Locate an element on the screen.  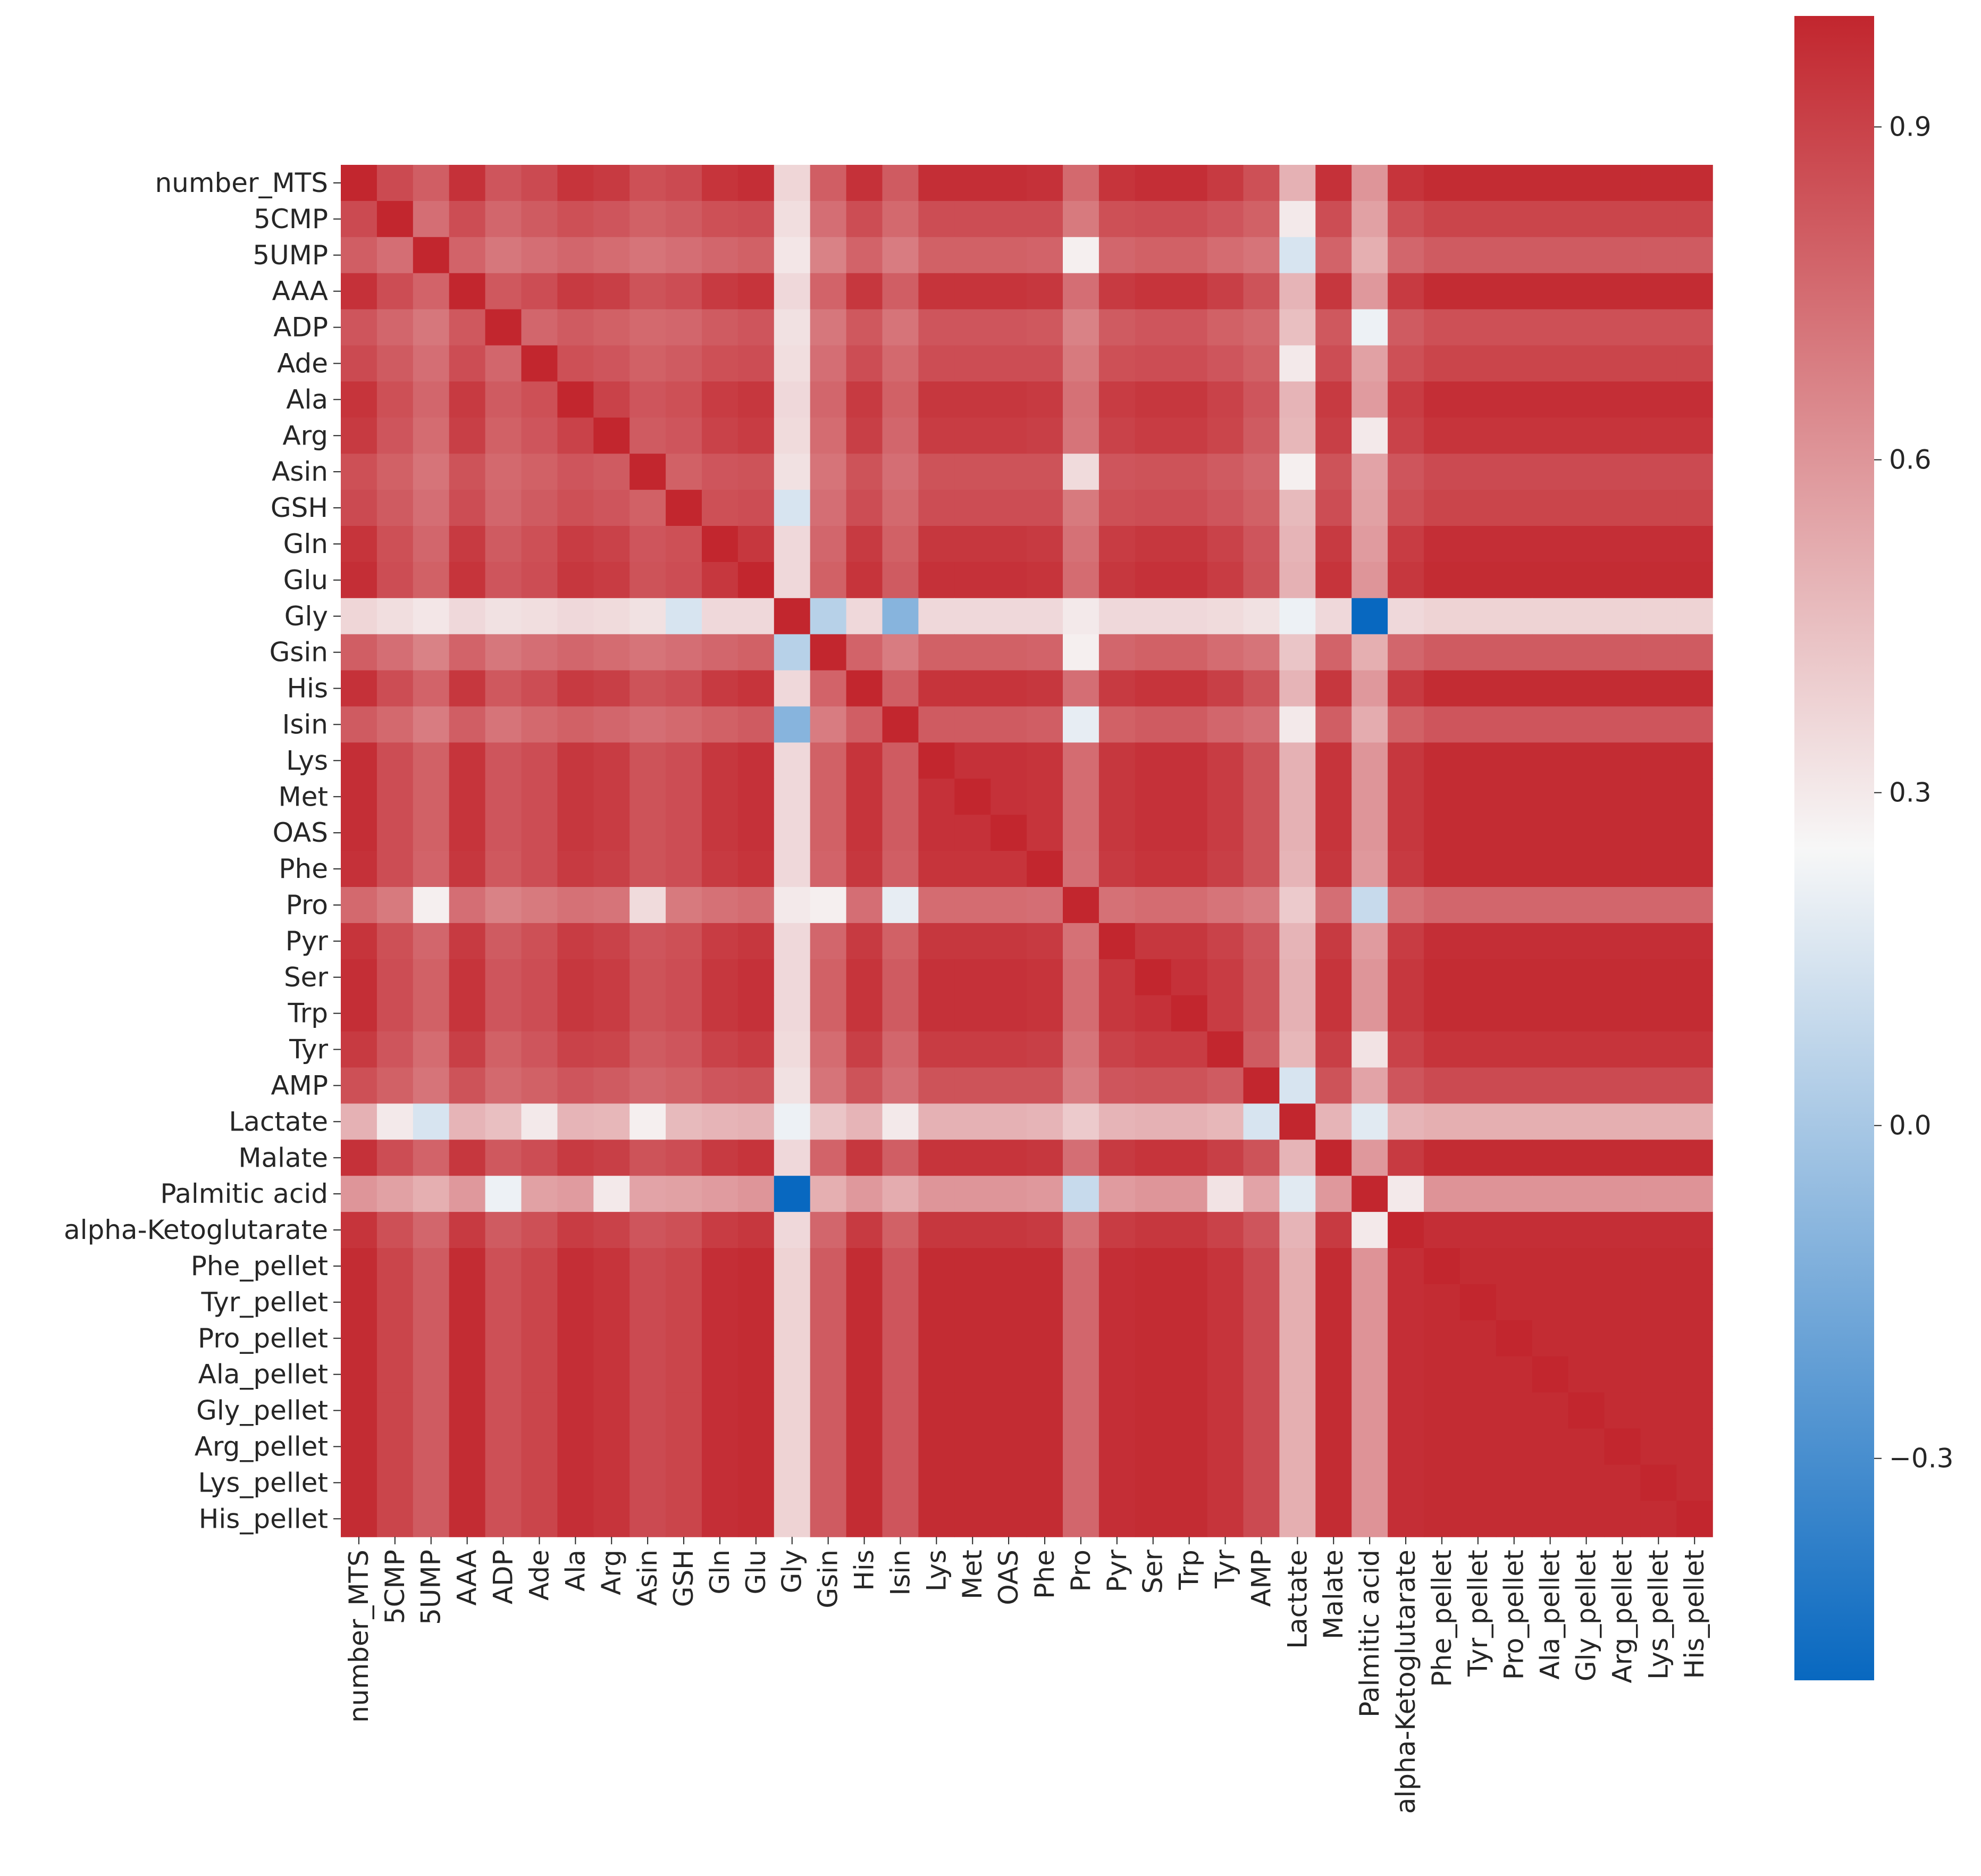
y-tick-label: Tyr is located at coordinates (308, 1049).